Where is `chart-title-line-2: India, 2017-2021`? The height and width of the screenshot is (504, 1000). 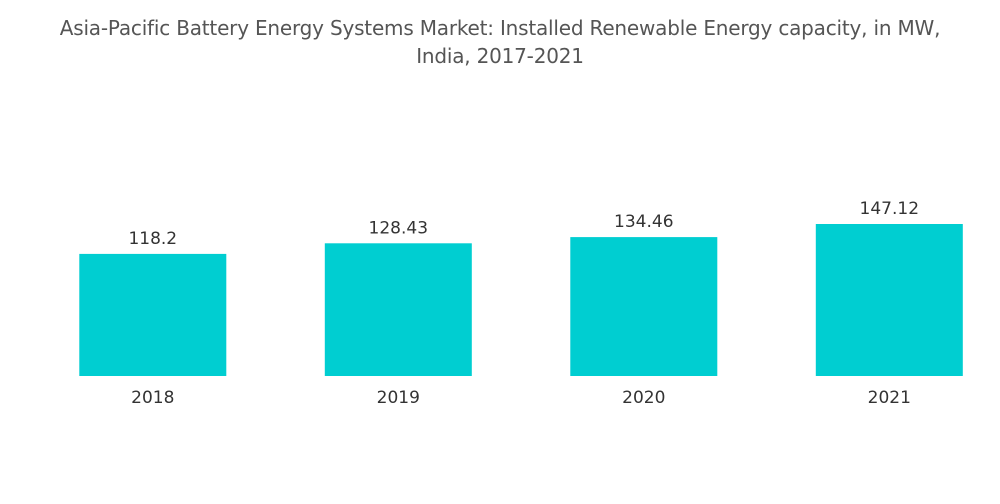
chart-title-line-2: India, 2017-2021 is located at coordinates (500, 56).